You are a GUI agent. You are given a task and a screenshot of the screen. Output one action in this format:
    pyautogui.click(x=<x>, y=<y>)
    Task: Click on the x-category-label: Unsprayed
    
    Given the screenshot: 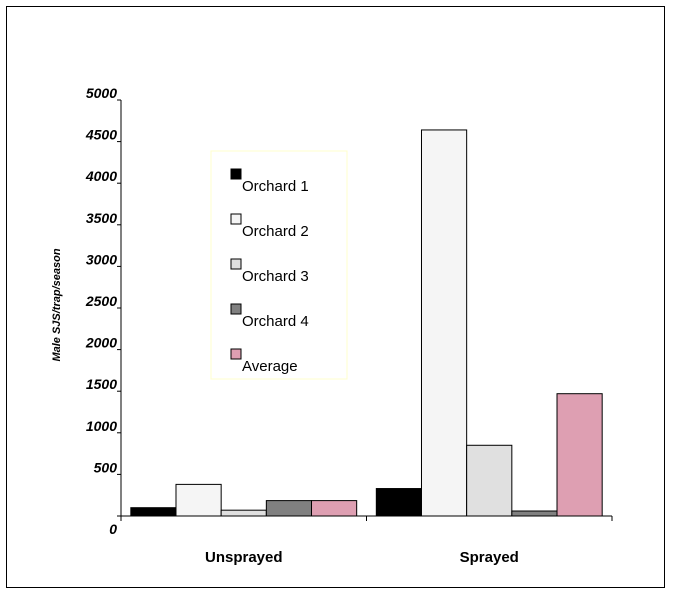 What is the action you would take?
    pyautogui.click(x=244, y=557)
    